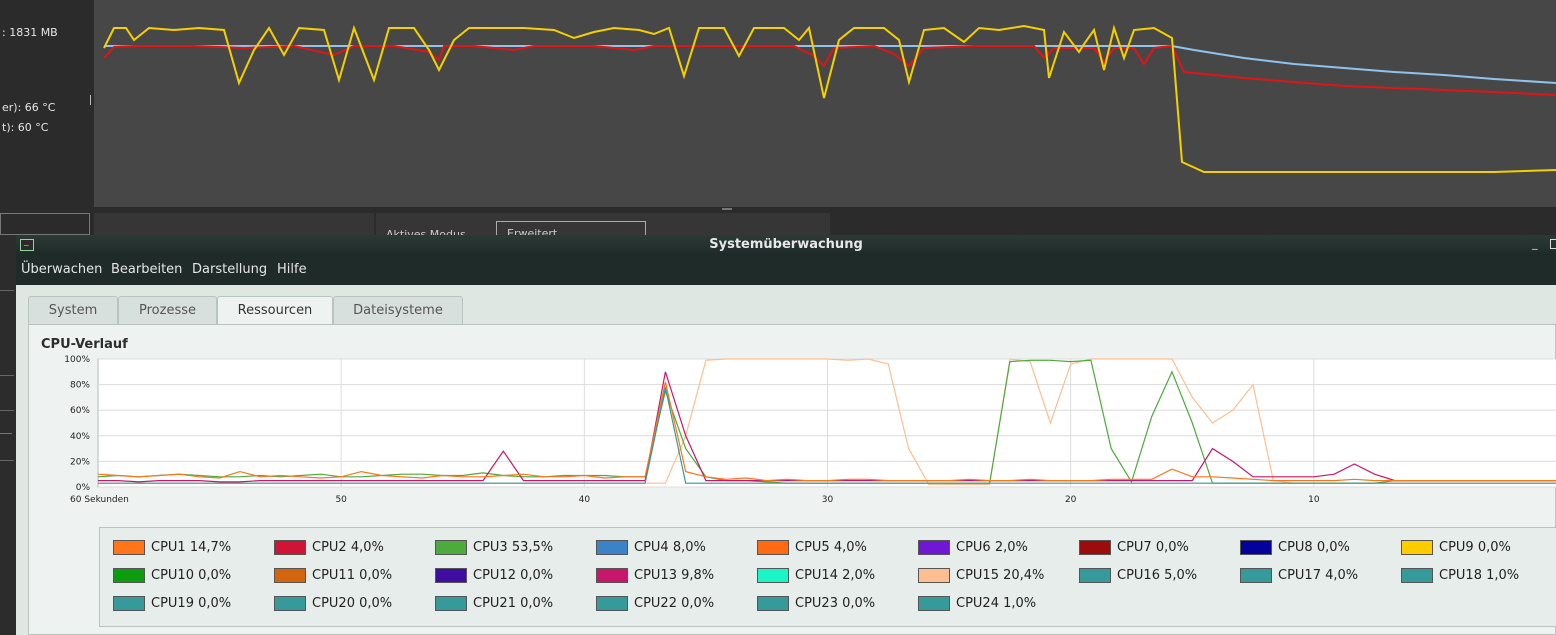 Image resolution: width=1556 pixels, height=635 pixels. Describe the element at coordinates (292, 269) in the screenshot. I see `menu-hilfe: Hilfe` at that location.